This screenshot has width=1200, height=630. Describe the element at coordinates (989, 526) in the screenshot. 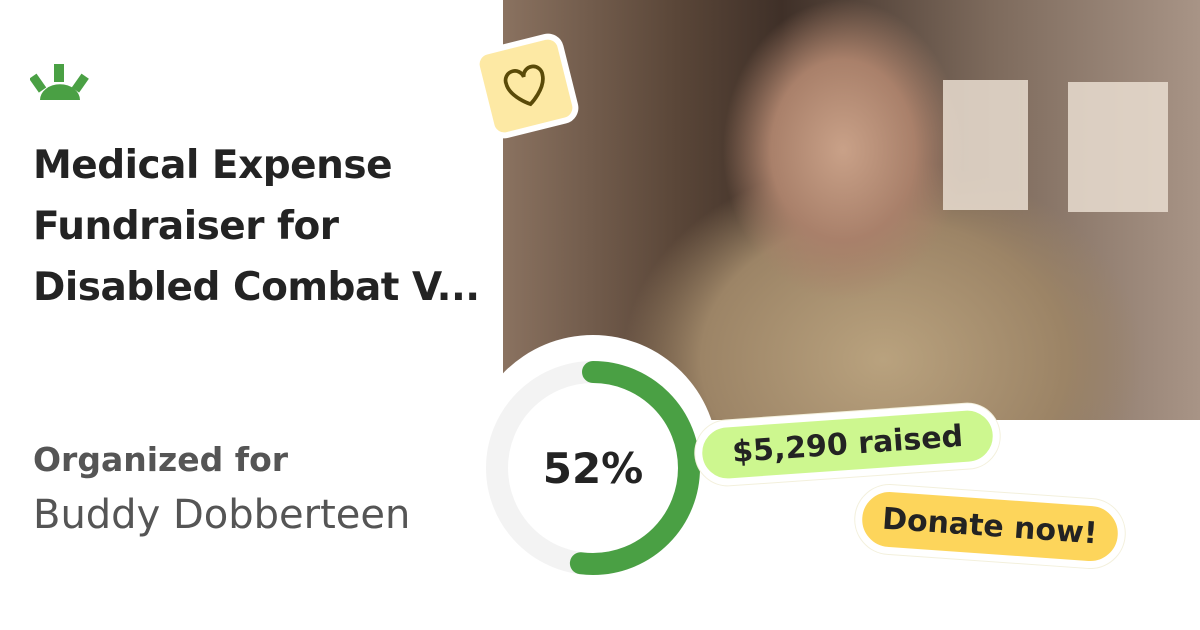

I see `donate-now-button: Donate now!` at that location.